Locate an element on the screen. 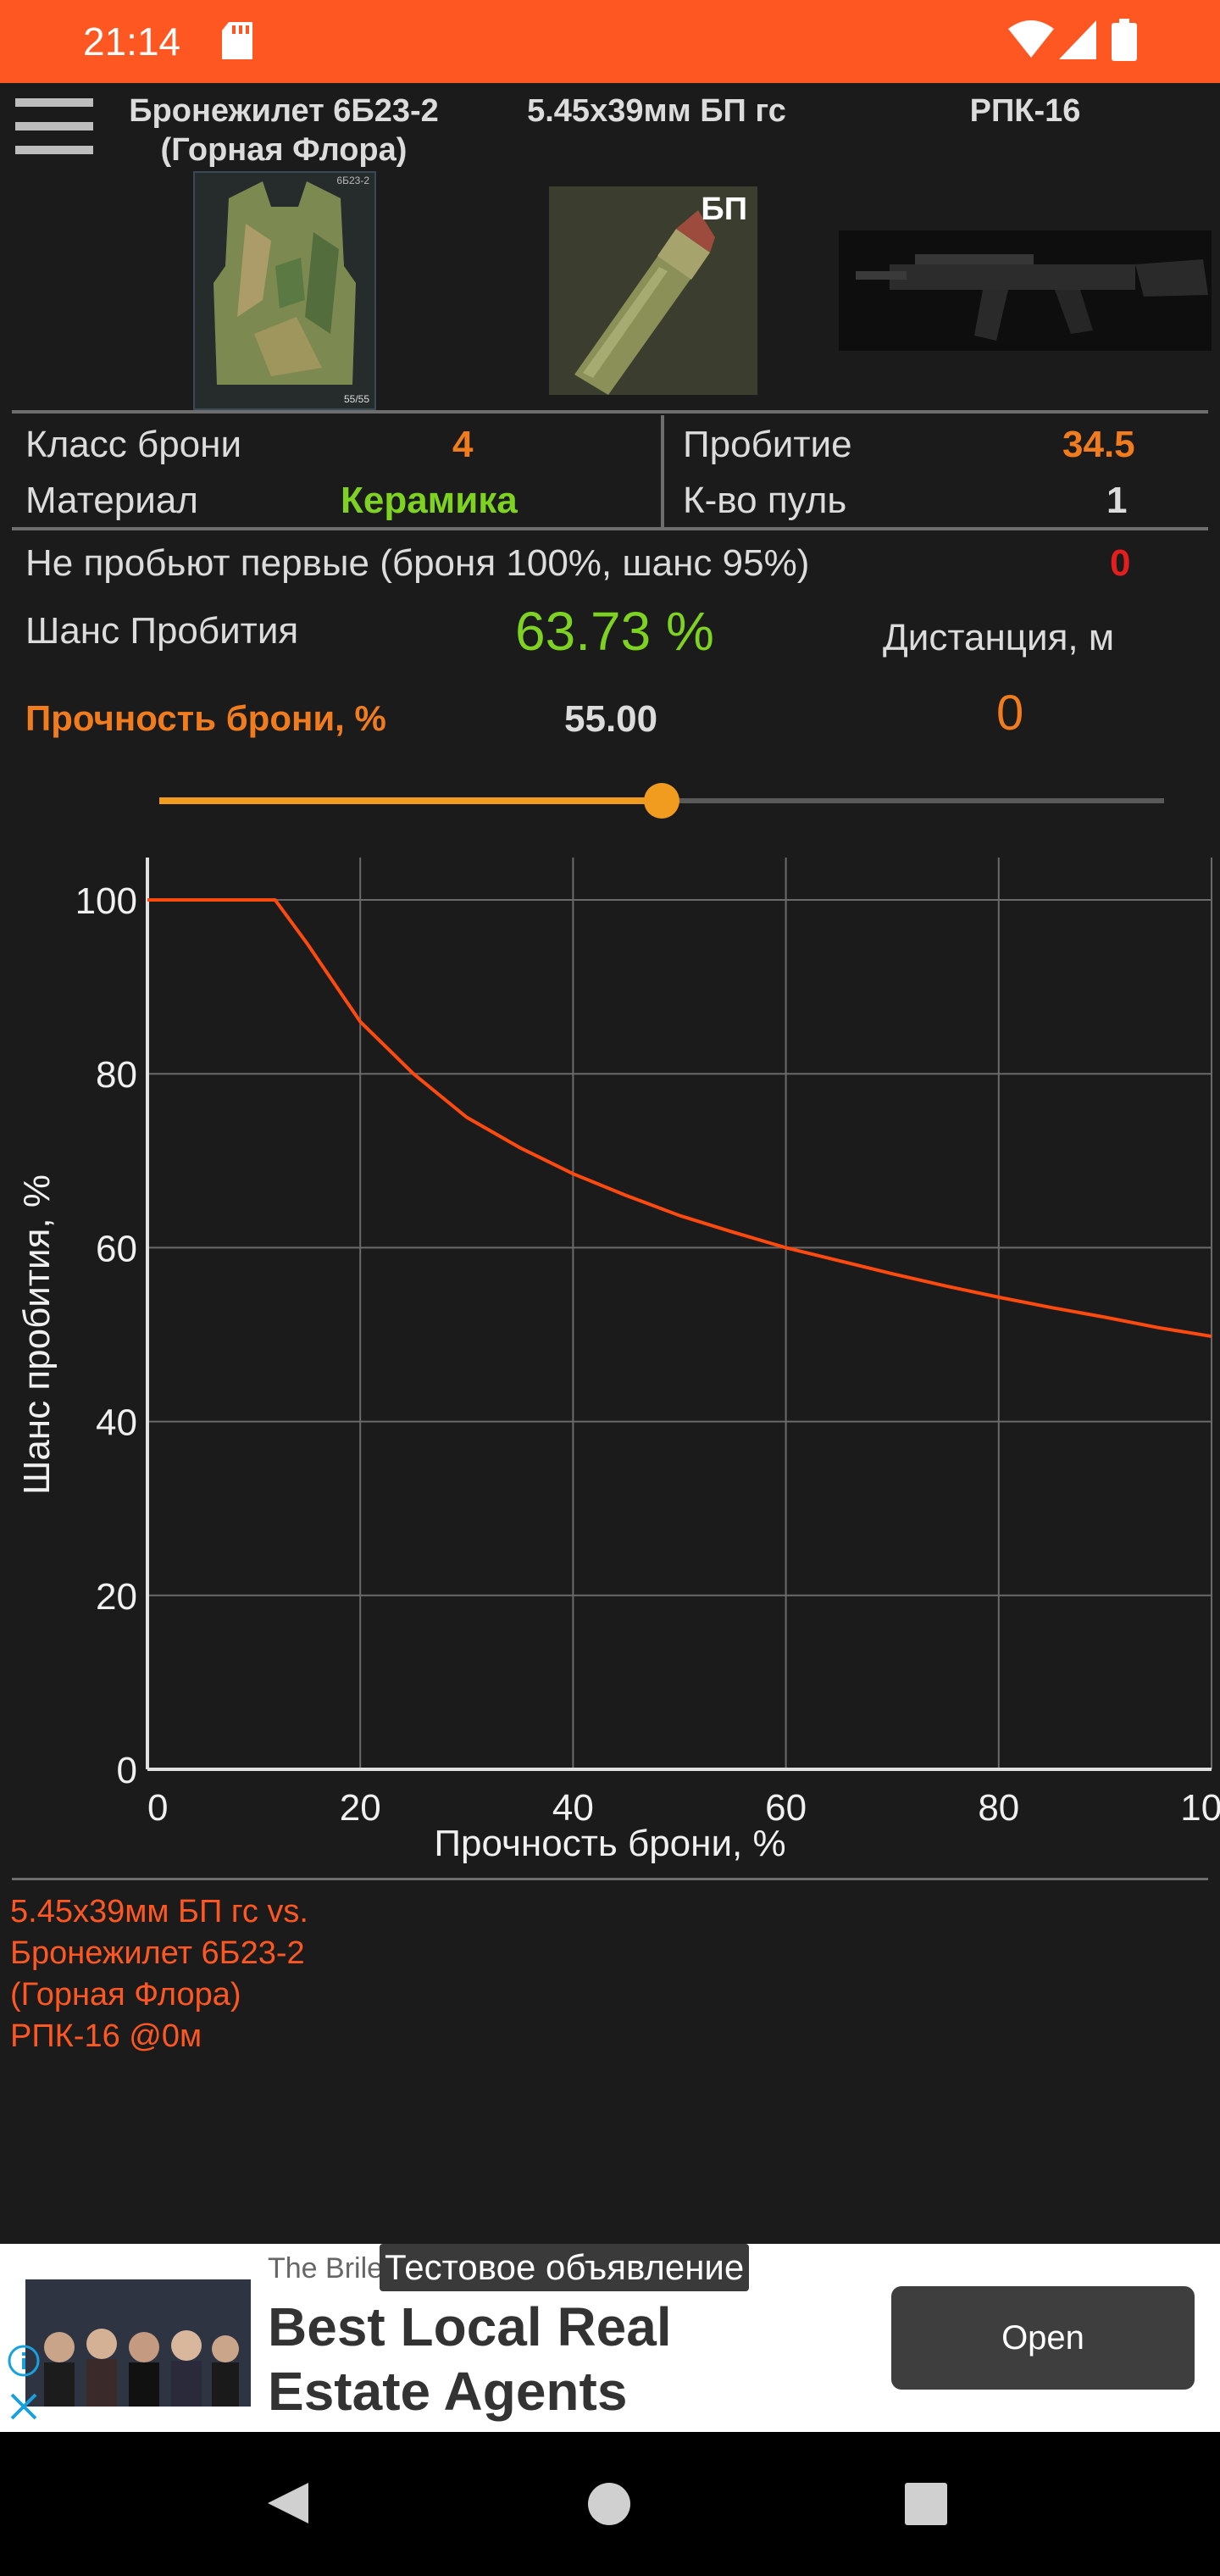  x-tick-label: 100 is located at coordinates (1200, 1808).